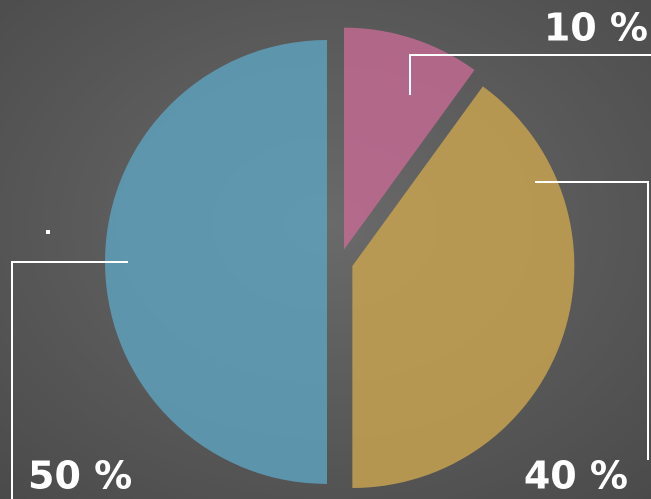  What do you see at coordinates (596, 28) in the screenshot?
I see `value-label: 10 %` at bounding box center [596, 28].